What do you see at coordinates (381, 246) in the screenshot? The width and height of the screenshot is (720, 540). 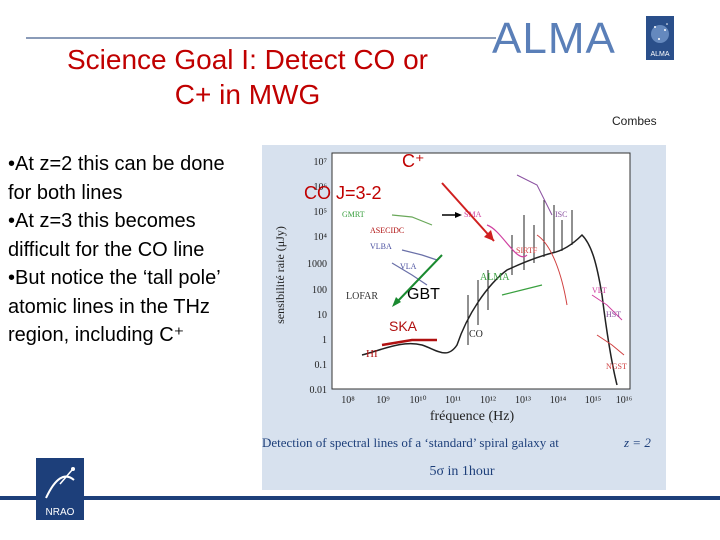 I see `instrument-label: VLBA` at bounding box center [381, 246].